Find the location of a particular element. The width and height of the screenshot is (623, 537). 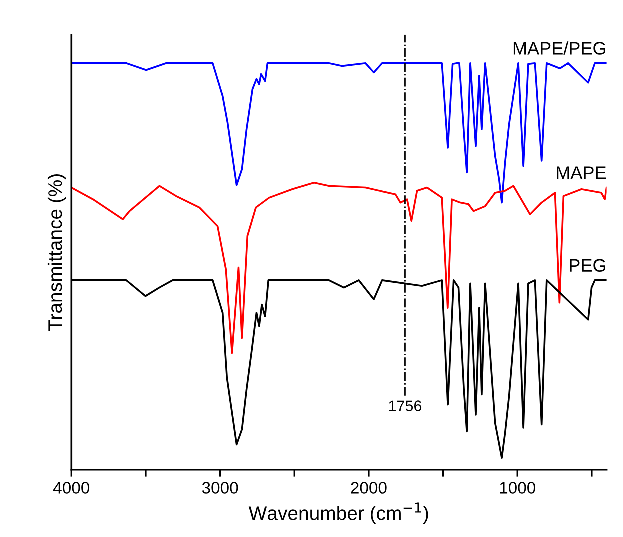

x-tick-label: 3000 is located at coordinates (220, 488).